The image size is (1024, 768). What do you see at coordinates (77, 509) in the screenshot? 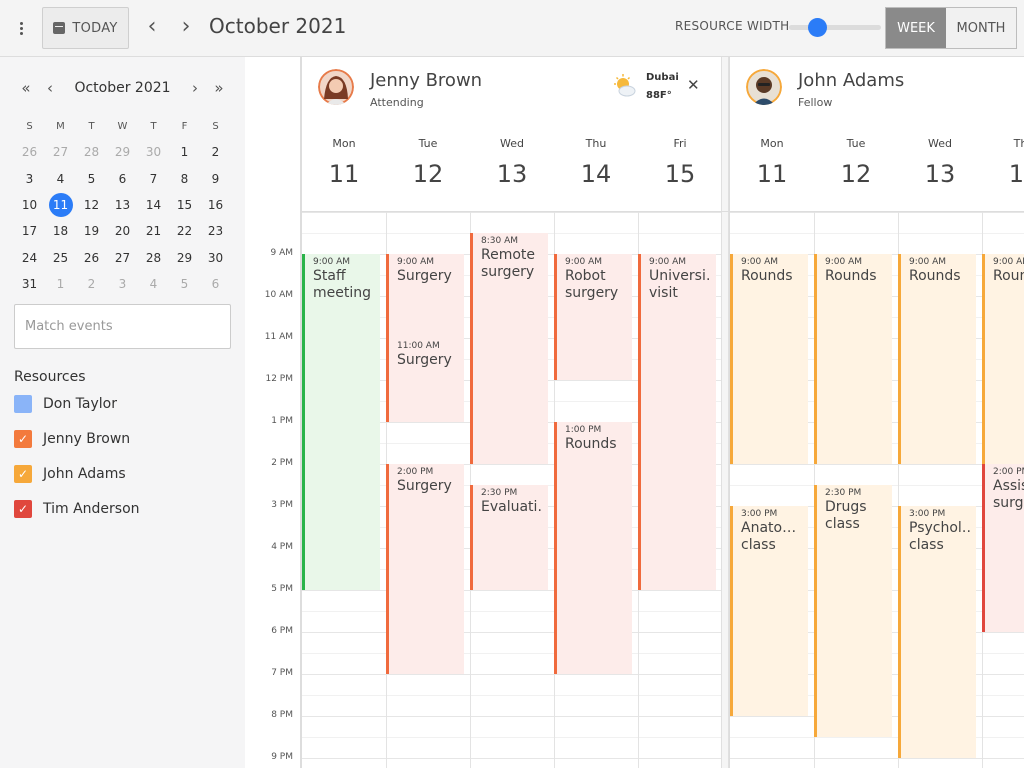
I see `resource-item: ✓ Tim Anderson` at bounding box center [77, 509].